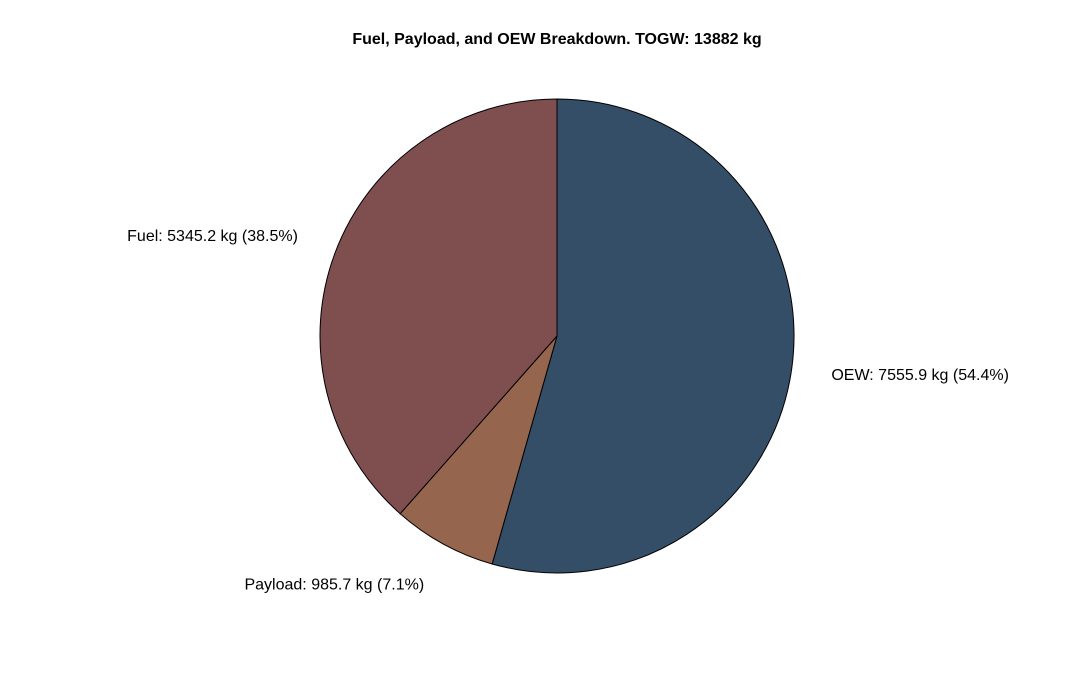  I want to click on pie-label-fuel: Fuel: 5345.2 kg (38.5%), so click(212, 236).